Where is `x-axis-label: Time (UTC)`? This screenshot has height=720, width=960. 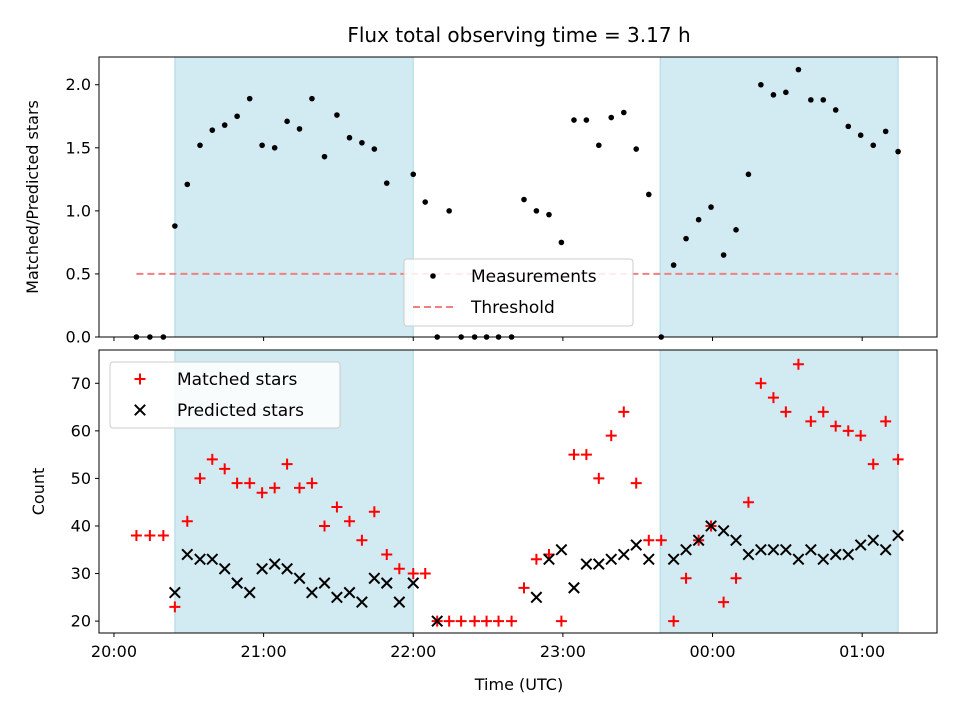
x-axis-label: Time (UTC) is located at coordinates (518, 684).